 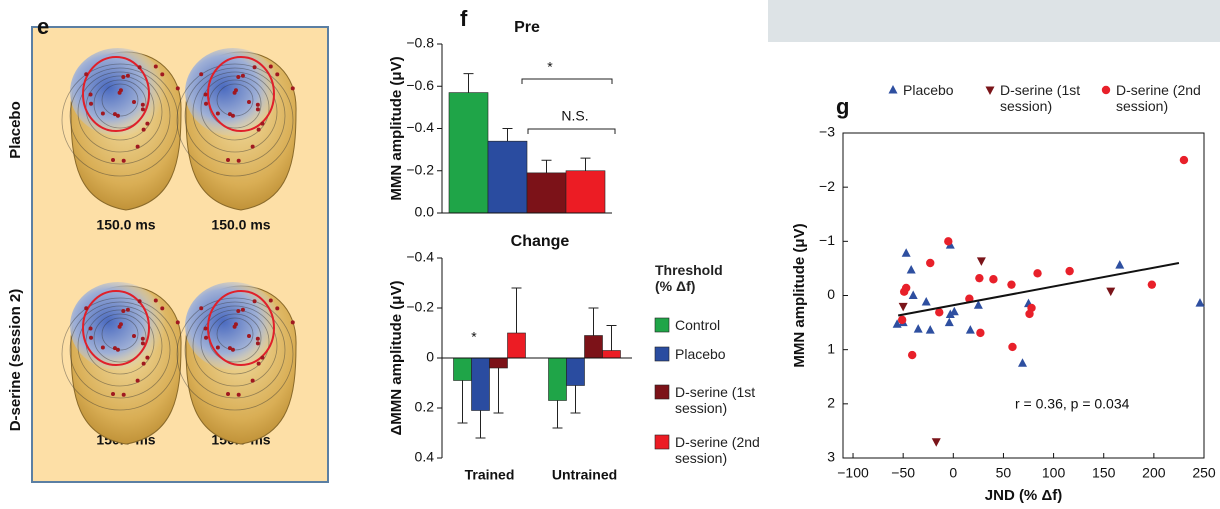 I want to click on y-tick-label: −1, so click(x=827, y=240).